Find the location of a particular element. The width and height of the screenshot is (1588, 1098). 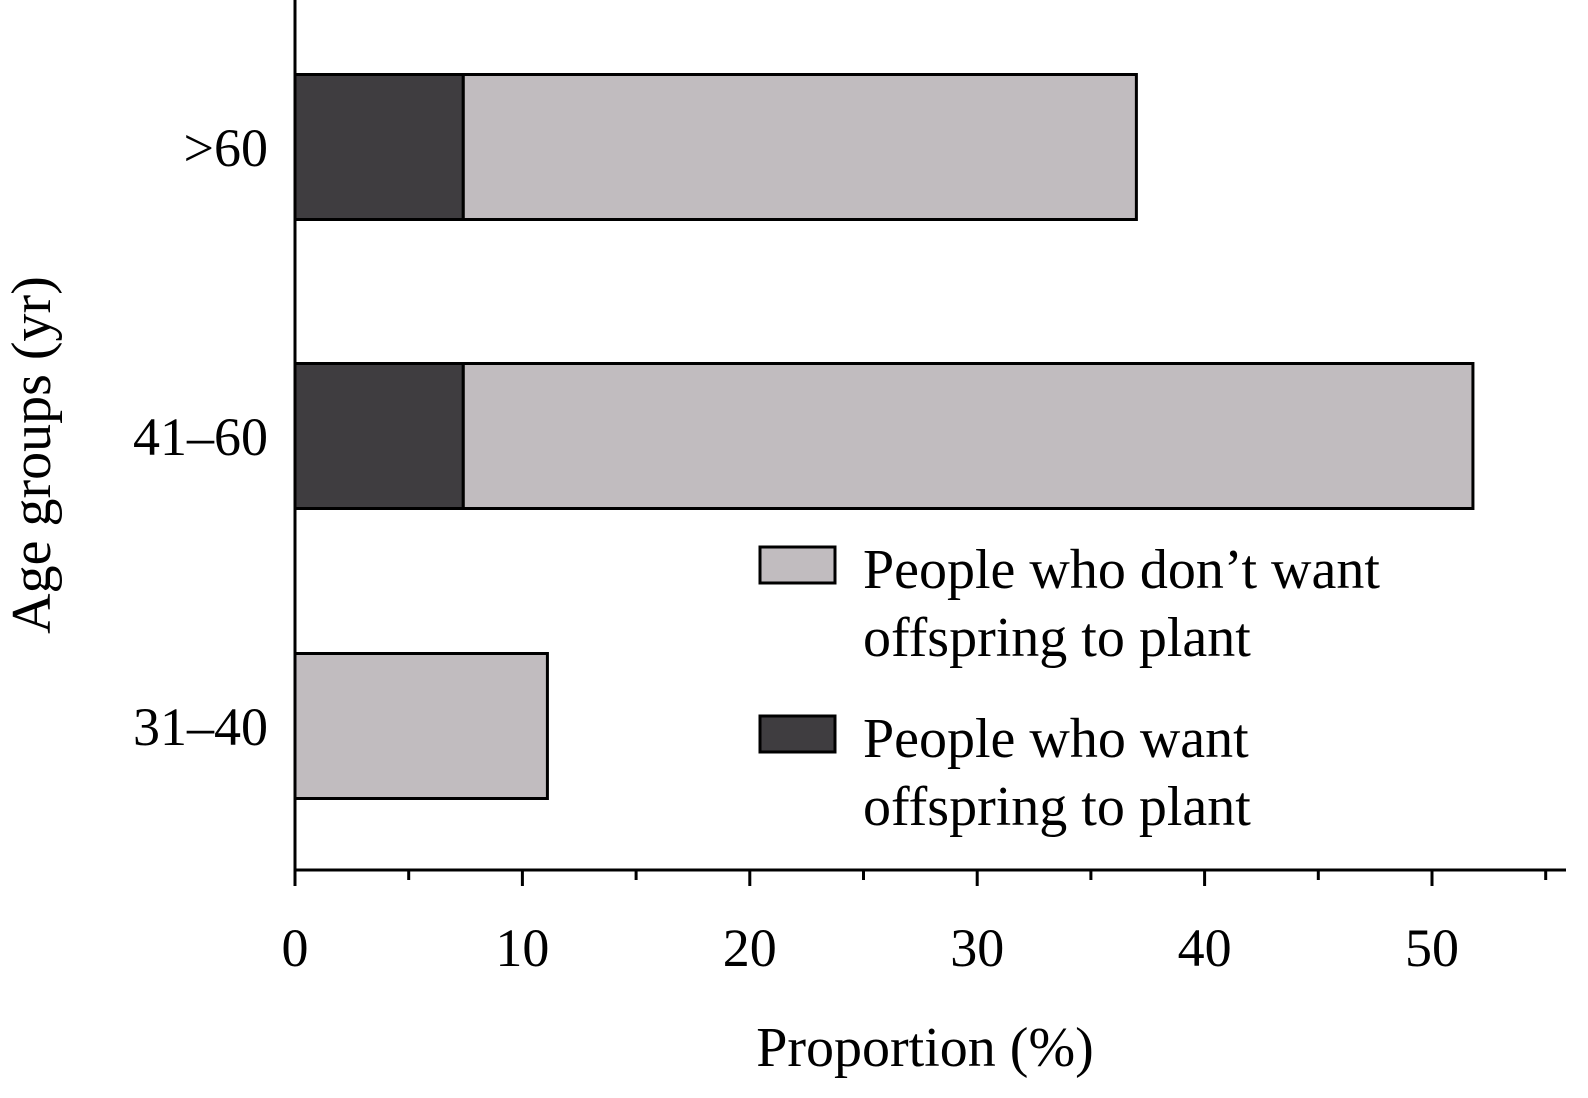

x-tick-label-20: 20 is located at coordinates (750, 948).